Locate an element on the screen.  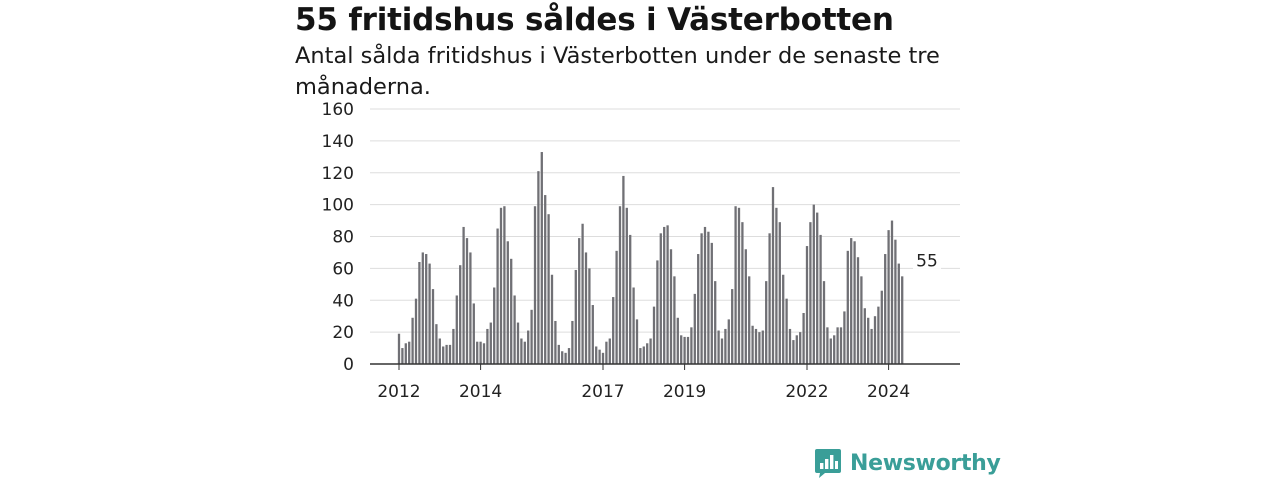
bar-chart-speech-bubble-icon is located at coordinates (828, 463).